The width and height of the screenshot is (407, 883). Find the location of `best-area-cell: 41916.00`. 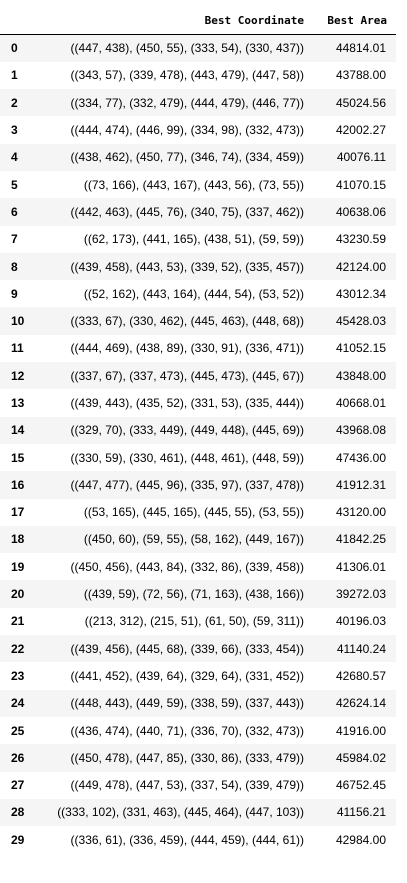

best-area-cell: 41916.00 is located at coordinates (360, 730).